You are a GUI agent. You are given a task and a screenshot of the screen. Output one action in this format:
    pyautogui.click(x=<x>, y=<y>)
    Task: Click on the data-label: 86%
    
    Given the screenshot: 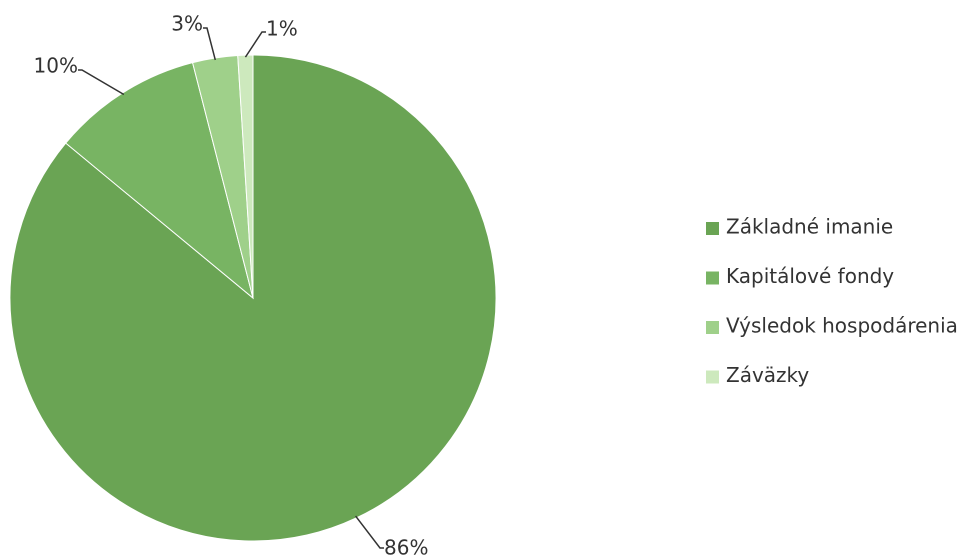 What is the action you would take?
    pyautogui.click(x=406, y=548)
    